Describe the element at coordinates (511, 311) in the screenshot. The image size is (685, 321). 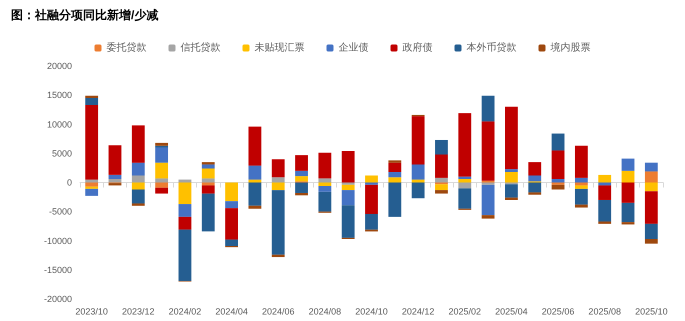
I see `x-tick-label: 2025/04` at that location.